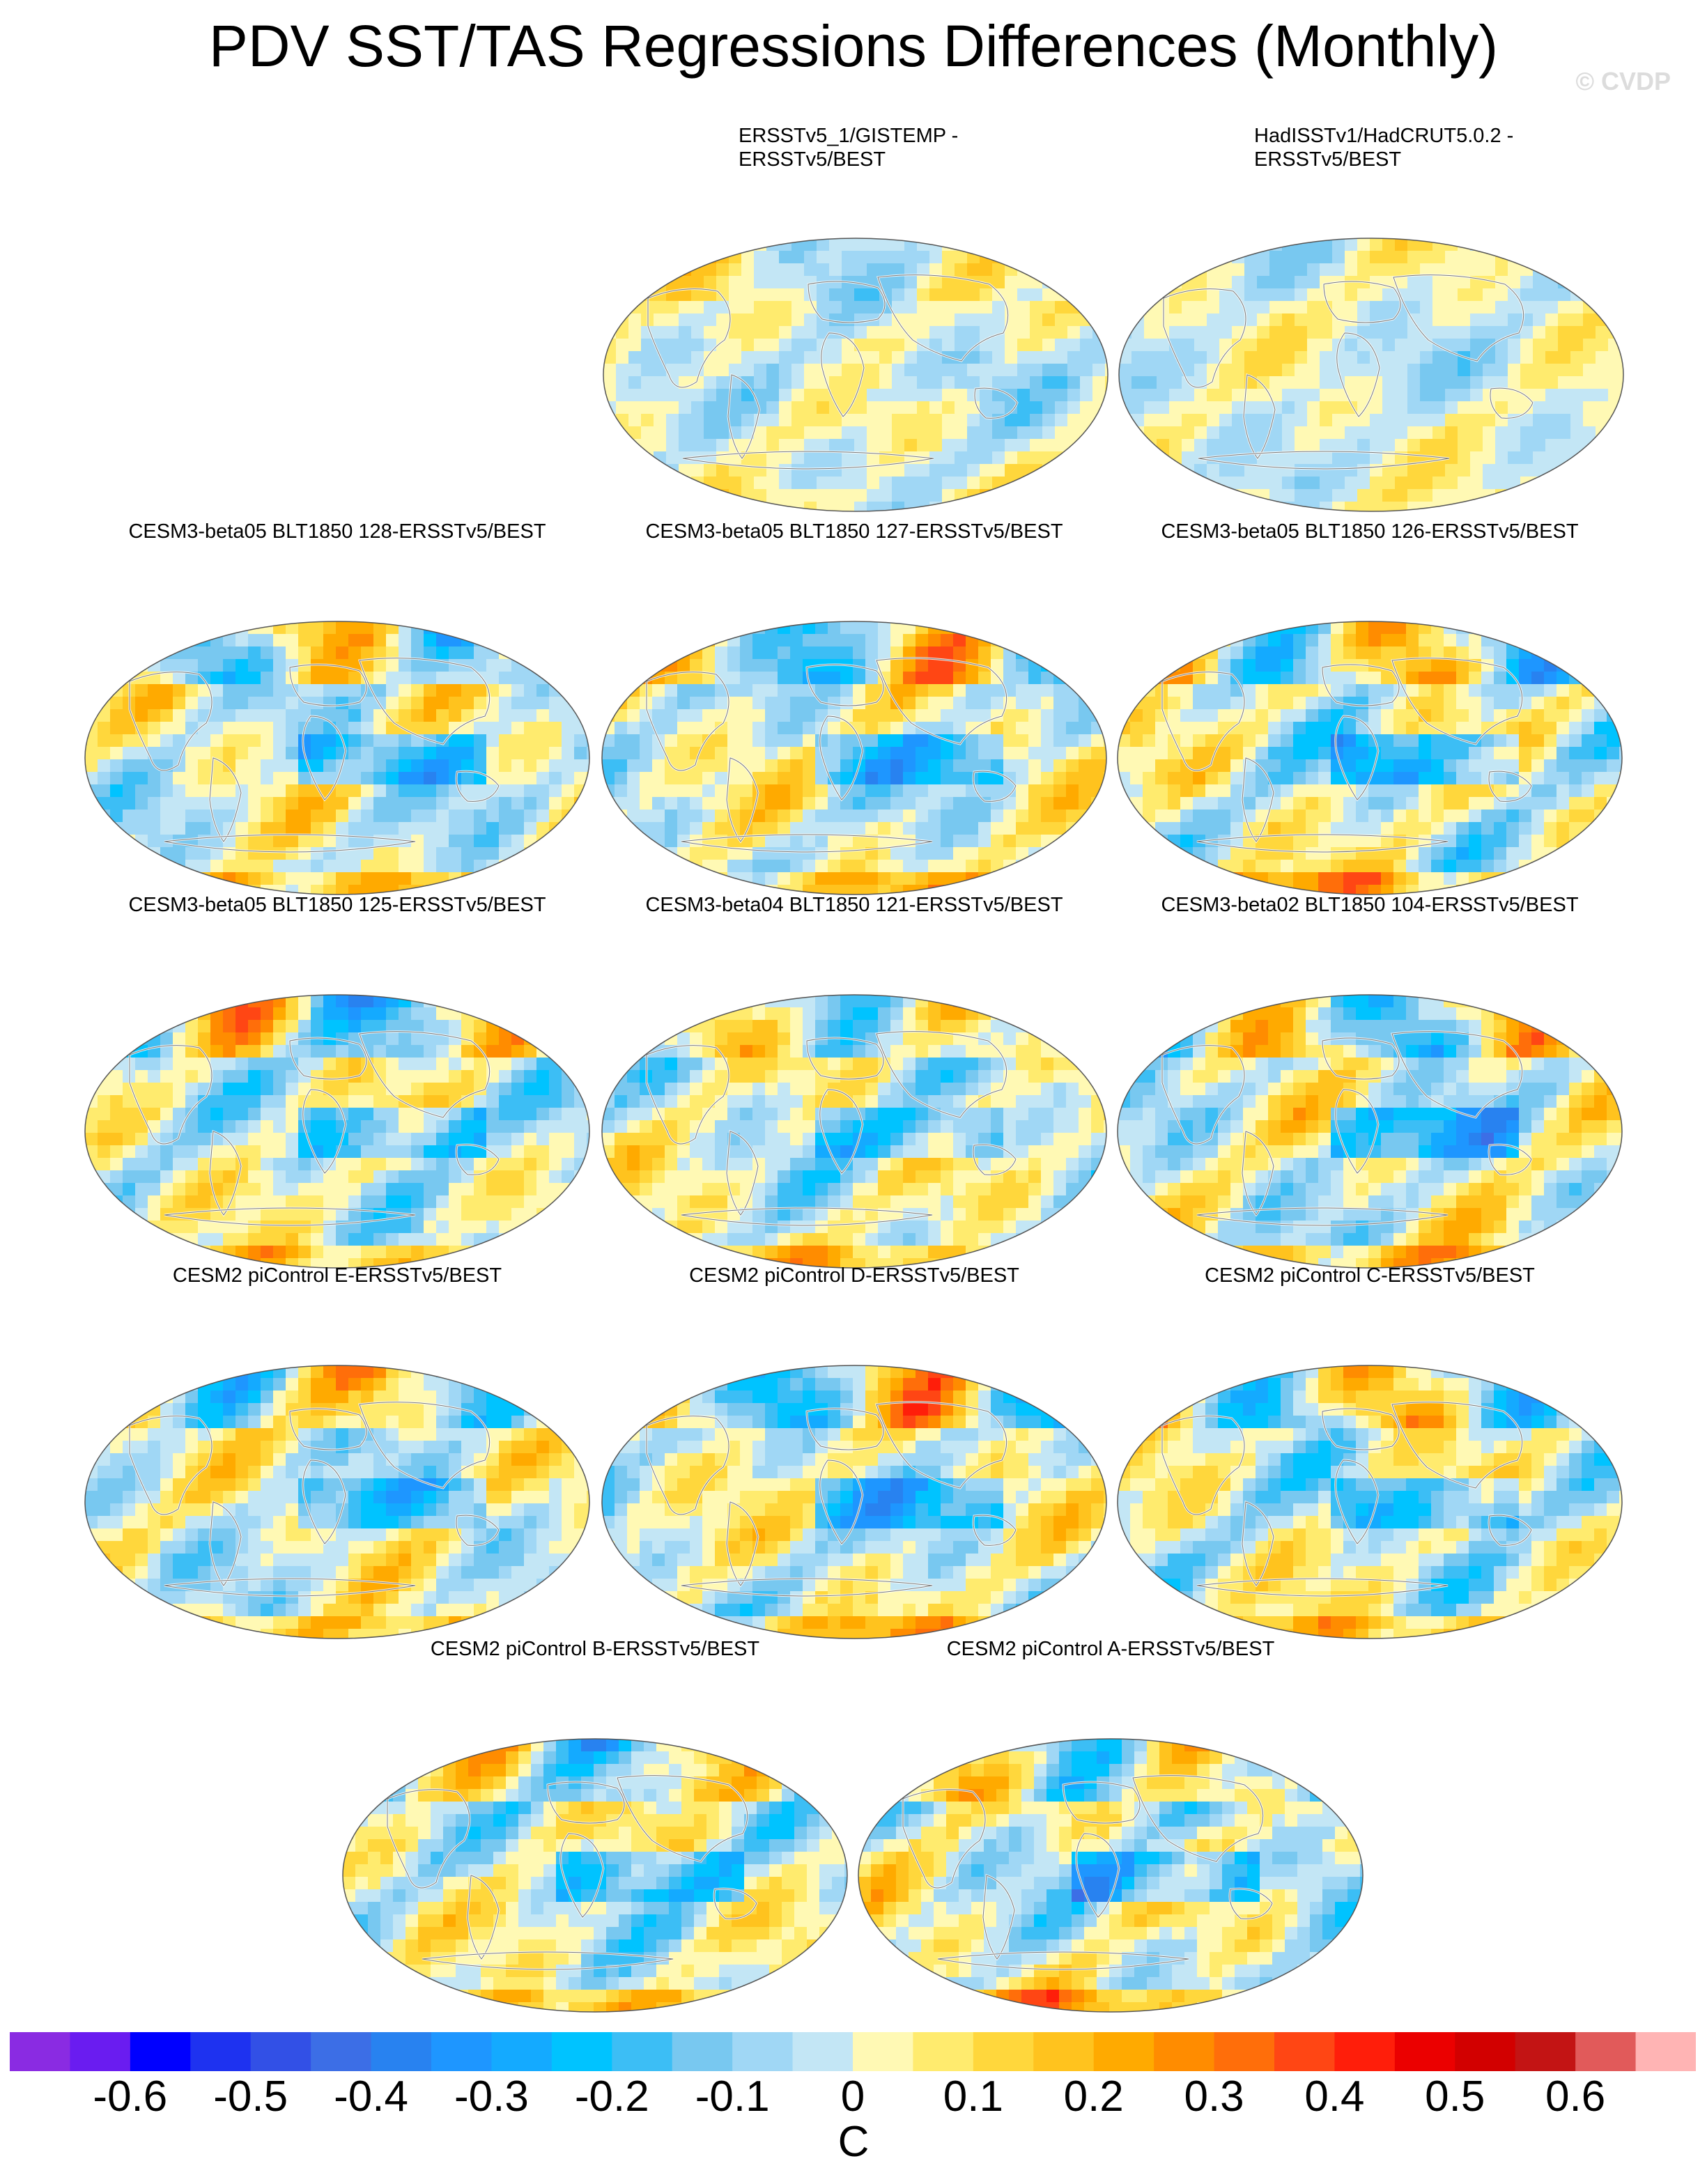  What do you see at coordinates (1576, 2097) in the screenshot?
I see `colorbar-tick-label: 0.6` at bounding box center [1576, 2097].